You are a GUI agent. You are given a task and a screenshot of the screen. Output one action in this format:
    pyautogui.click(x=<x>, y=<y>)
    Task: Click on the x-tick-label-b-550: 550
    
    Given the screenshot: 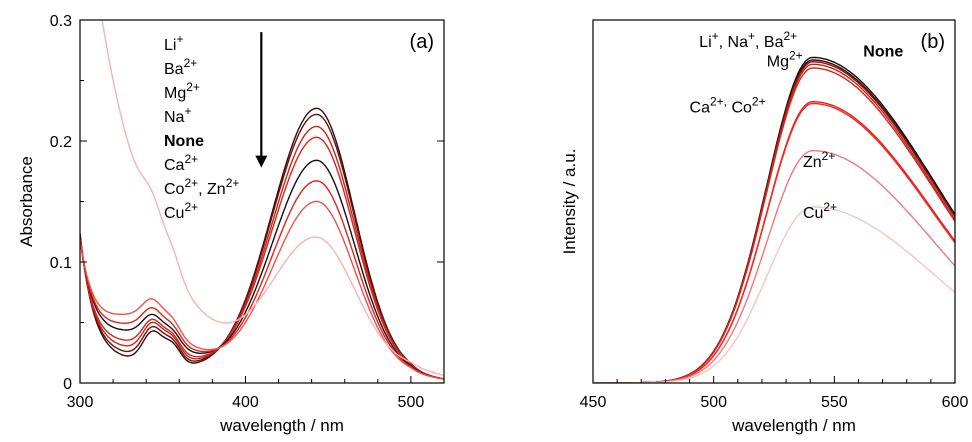 What is the action you would take?
    pyautogui.click(x=834, y=402)
    